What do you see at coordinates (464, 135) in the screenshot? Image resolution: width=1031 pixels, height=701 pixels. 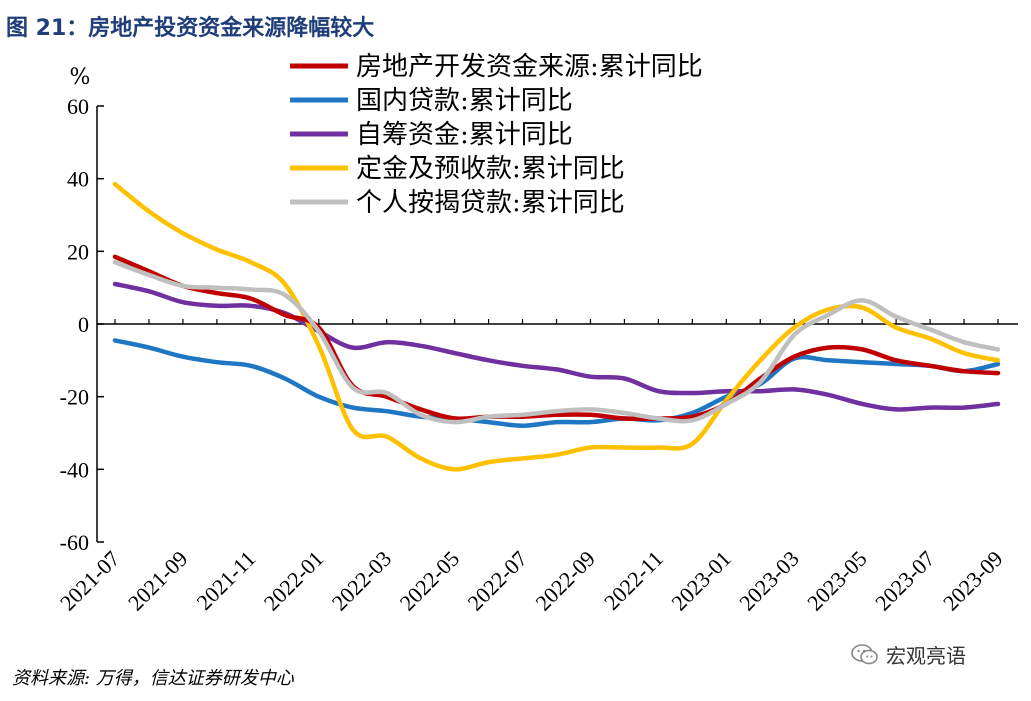 I see `legend-label-2: 自筹资金:累计同比` at bounding box center [464, 135].